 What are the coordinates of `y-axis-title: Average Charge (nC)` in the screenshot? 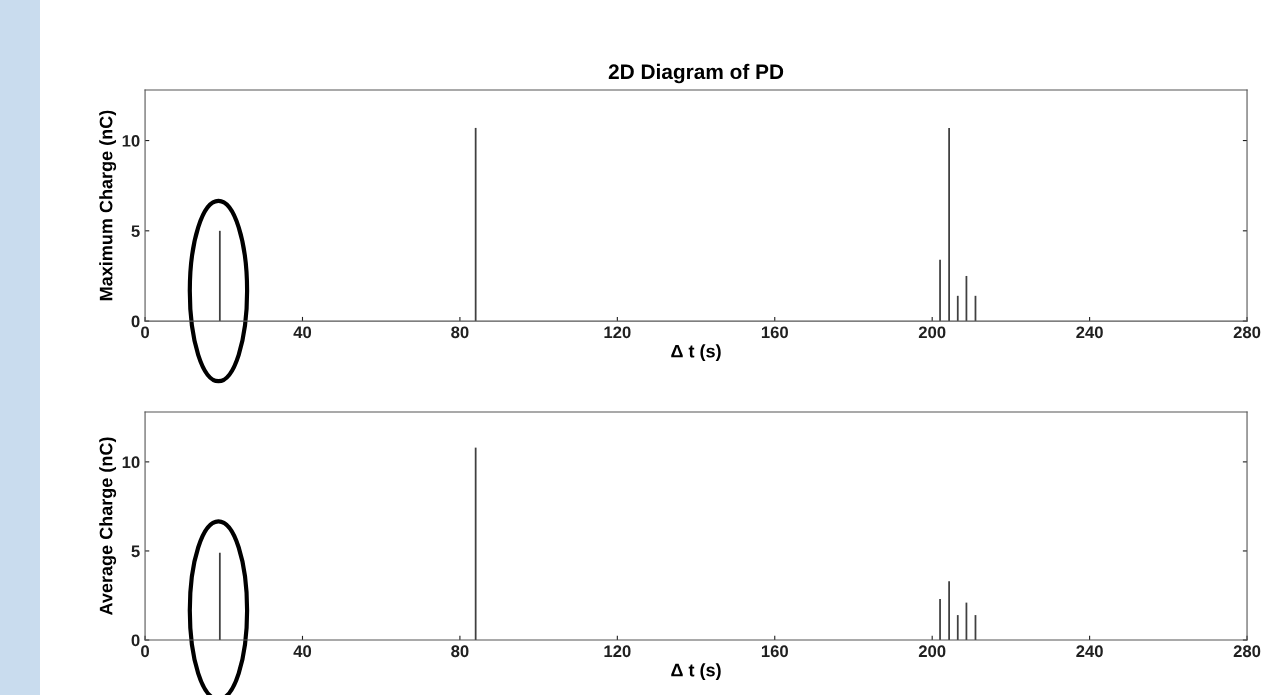 It's located at (108, 526).